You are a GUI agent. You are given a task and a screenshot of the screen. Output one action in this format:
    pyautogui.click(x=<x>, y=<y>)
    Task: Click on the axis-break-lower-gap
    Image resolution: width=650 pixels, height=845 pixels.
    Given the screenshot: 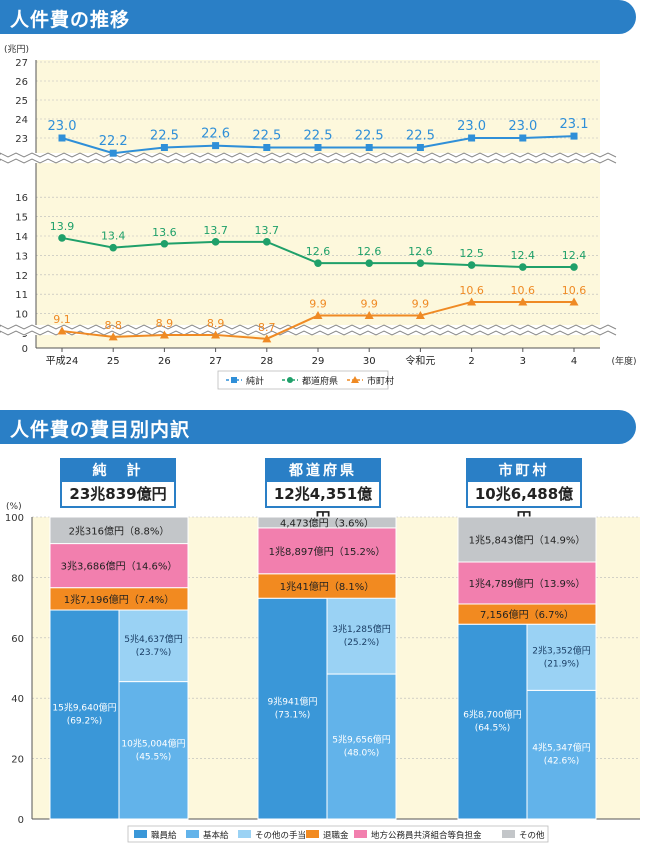 What is the action you would take?
    pyautogui.click(x=310, y=330)
    